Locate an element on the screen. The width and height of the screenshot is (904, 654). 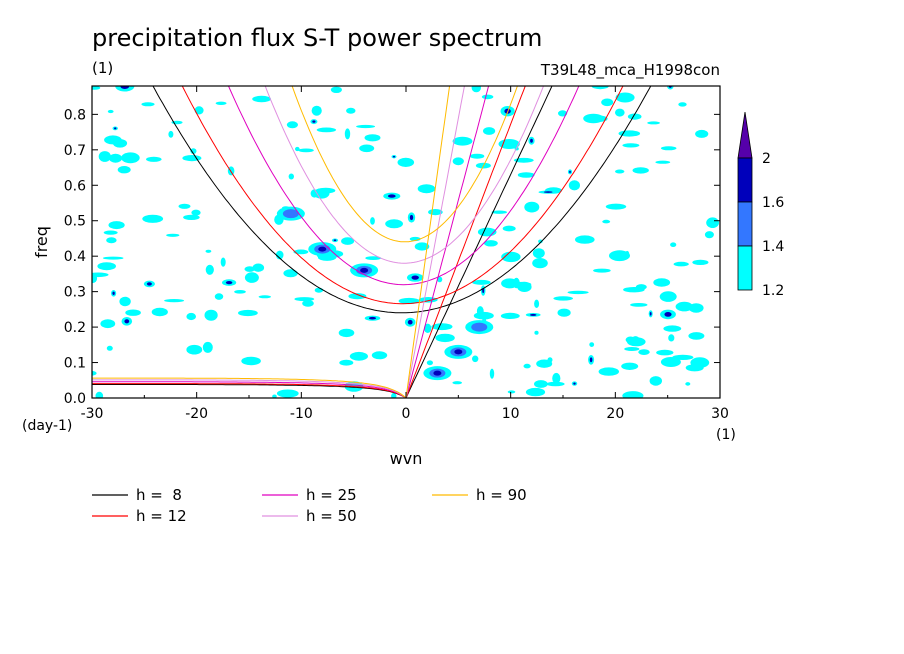
kelvin-curve-h12 is located at coordinates (465, 242).